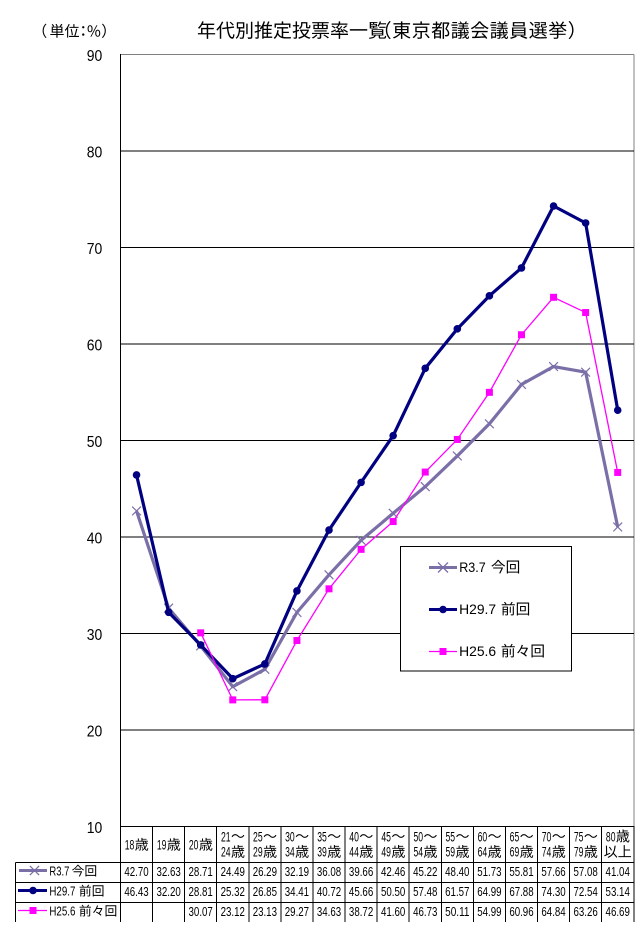 Image resolution: width=640 pixels, height=927 pixels. I want to click on svg-text: 57.08, so click(585, 871).